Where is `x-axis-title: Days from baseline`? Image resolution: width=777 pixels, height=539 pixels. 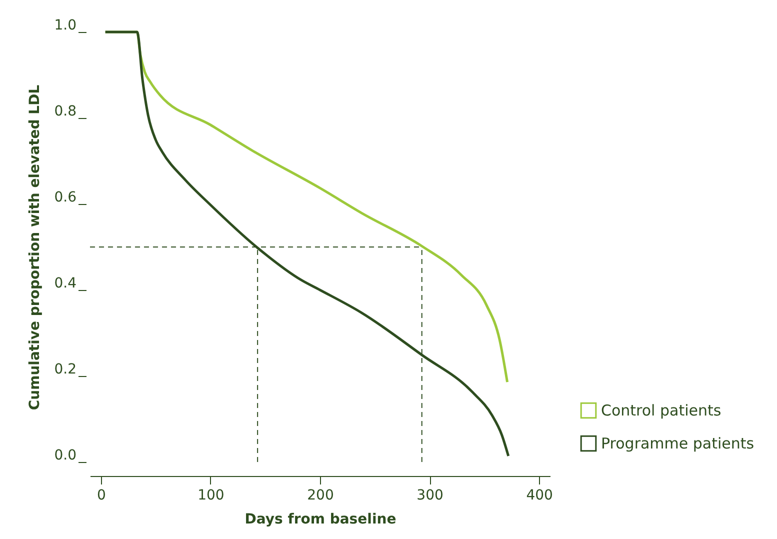
x-axis-title: Days from baseline is located at coordinates (320, 520).